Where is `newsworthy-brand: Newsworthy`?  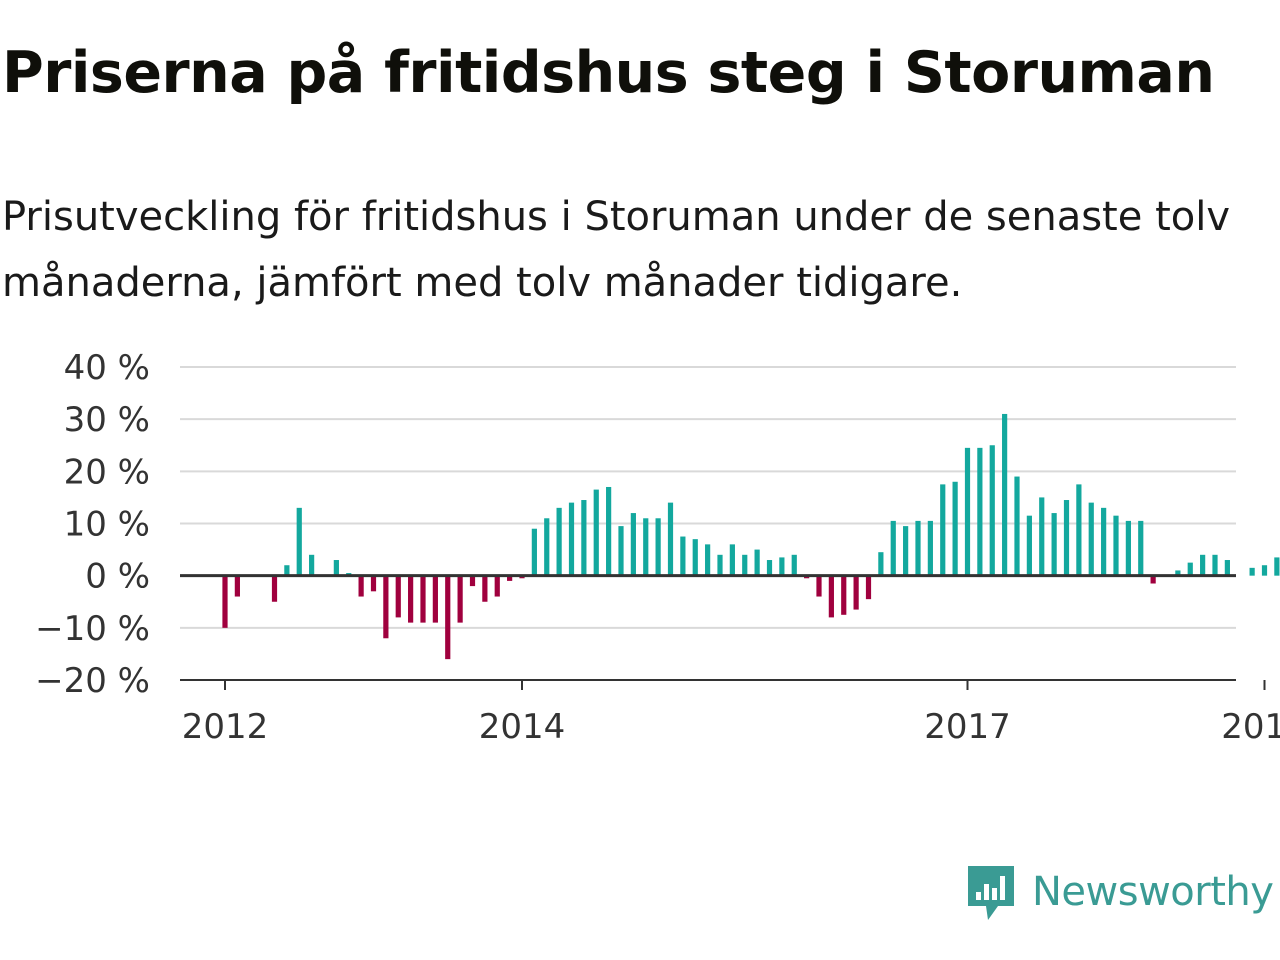
newsworthy-brand: Newsworthy is located at coordinates (1119, 892).